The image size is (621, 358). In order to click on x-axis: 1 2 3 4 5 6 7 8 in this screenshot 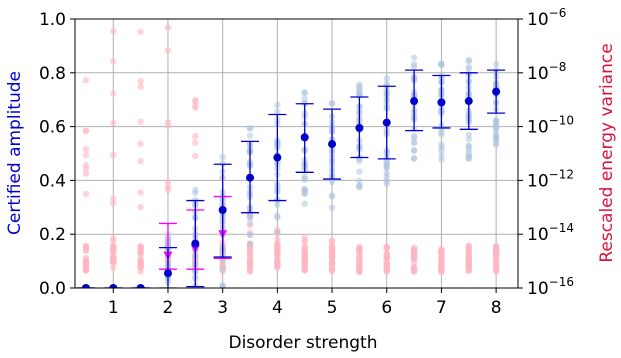, I will do `click(305, 303)`.